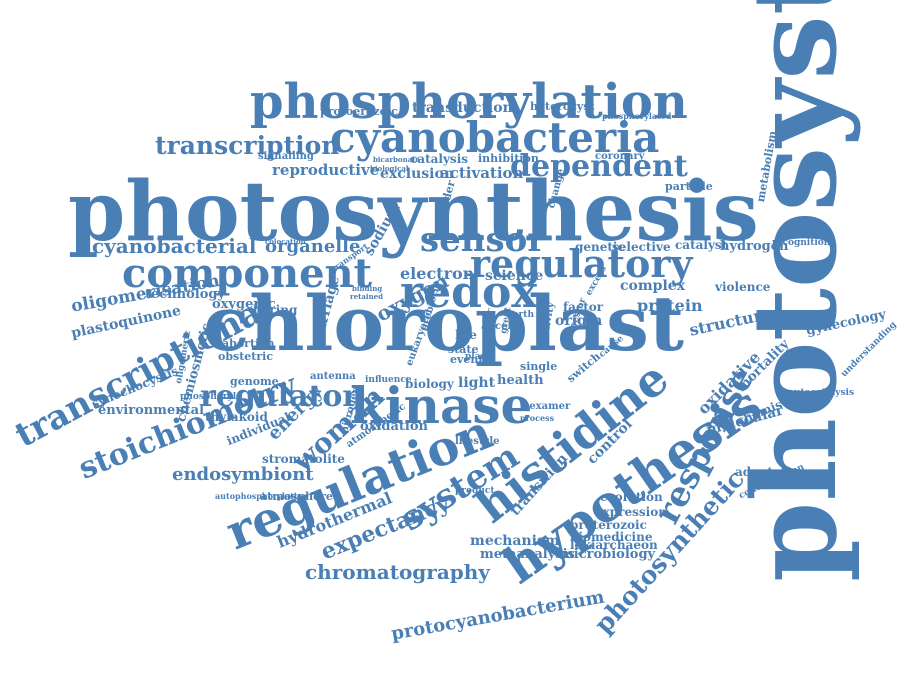  I want to click on cloud-word: dependent, so click(599, 166).